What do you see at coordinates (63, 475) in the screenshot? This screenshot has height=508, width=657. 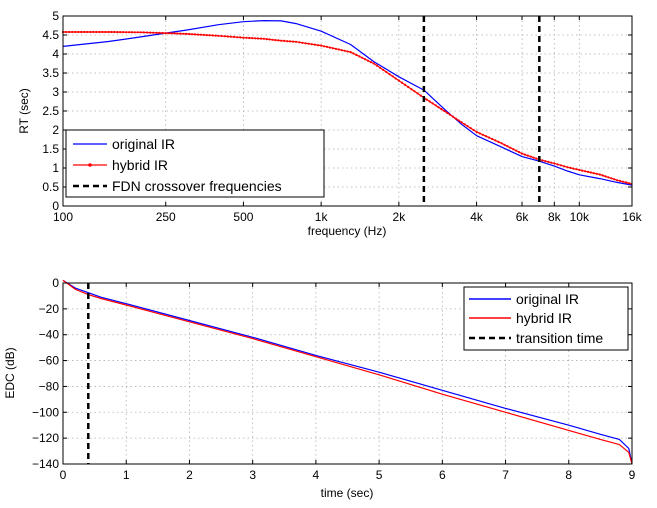 I see `edc-x-tick-label: 0` at bounding box center [63, 475].